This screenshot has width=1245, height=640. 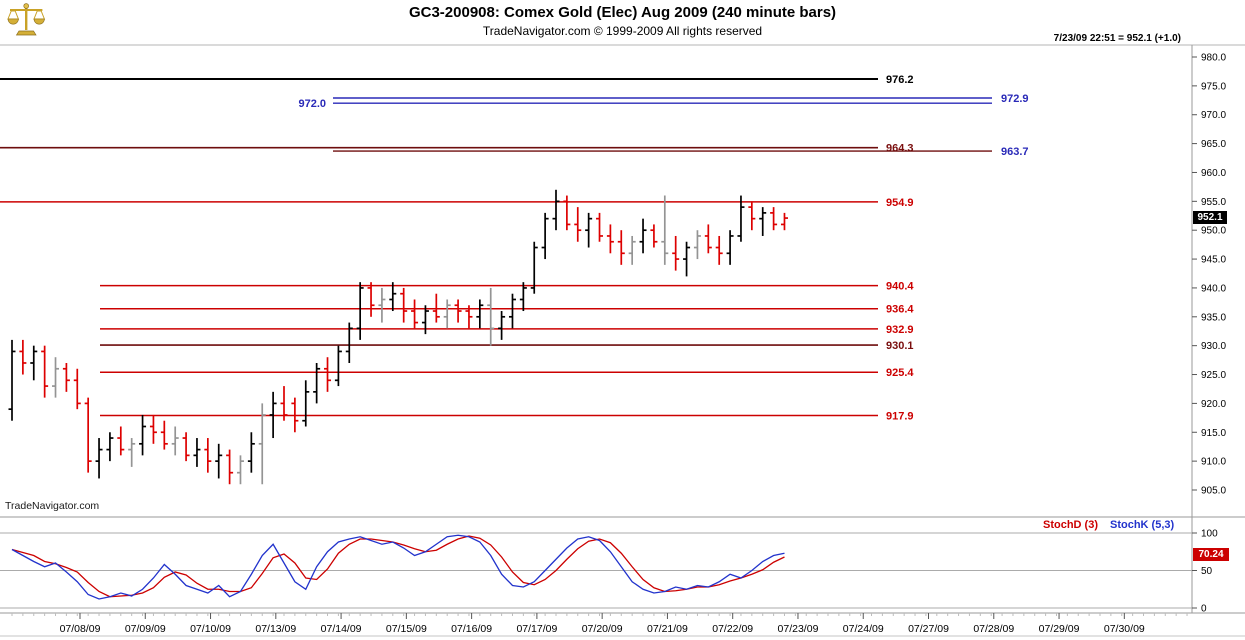 What do you see at coordinates (1070, 525) in the screenshot?
I see `stochd-legend-label: StochD (3)` at bounding box center [1070, 525].